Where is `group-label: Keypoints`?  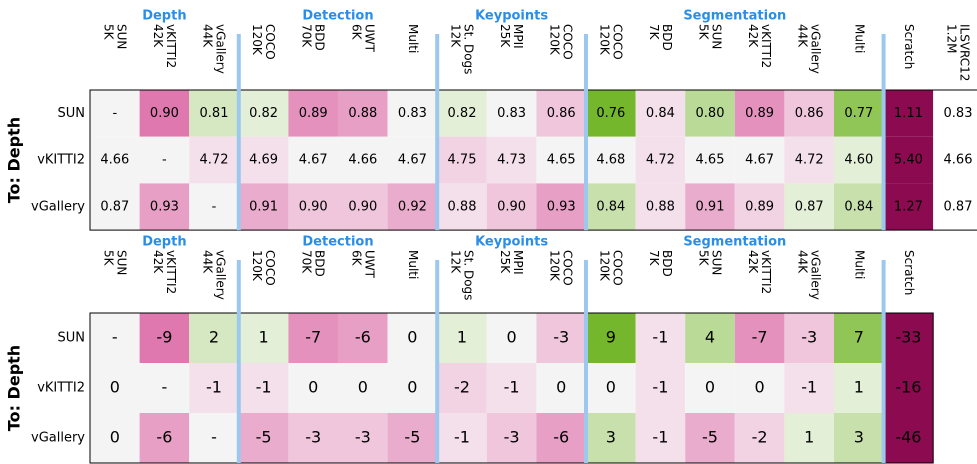
group-label: Keypoints is located at coordinates (511, 16).